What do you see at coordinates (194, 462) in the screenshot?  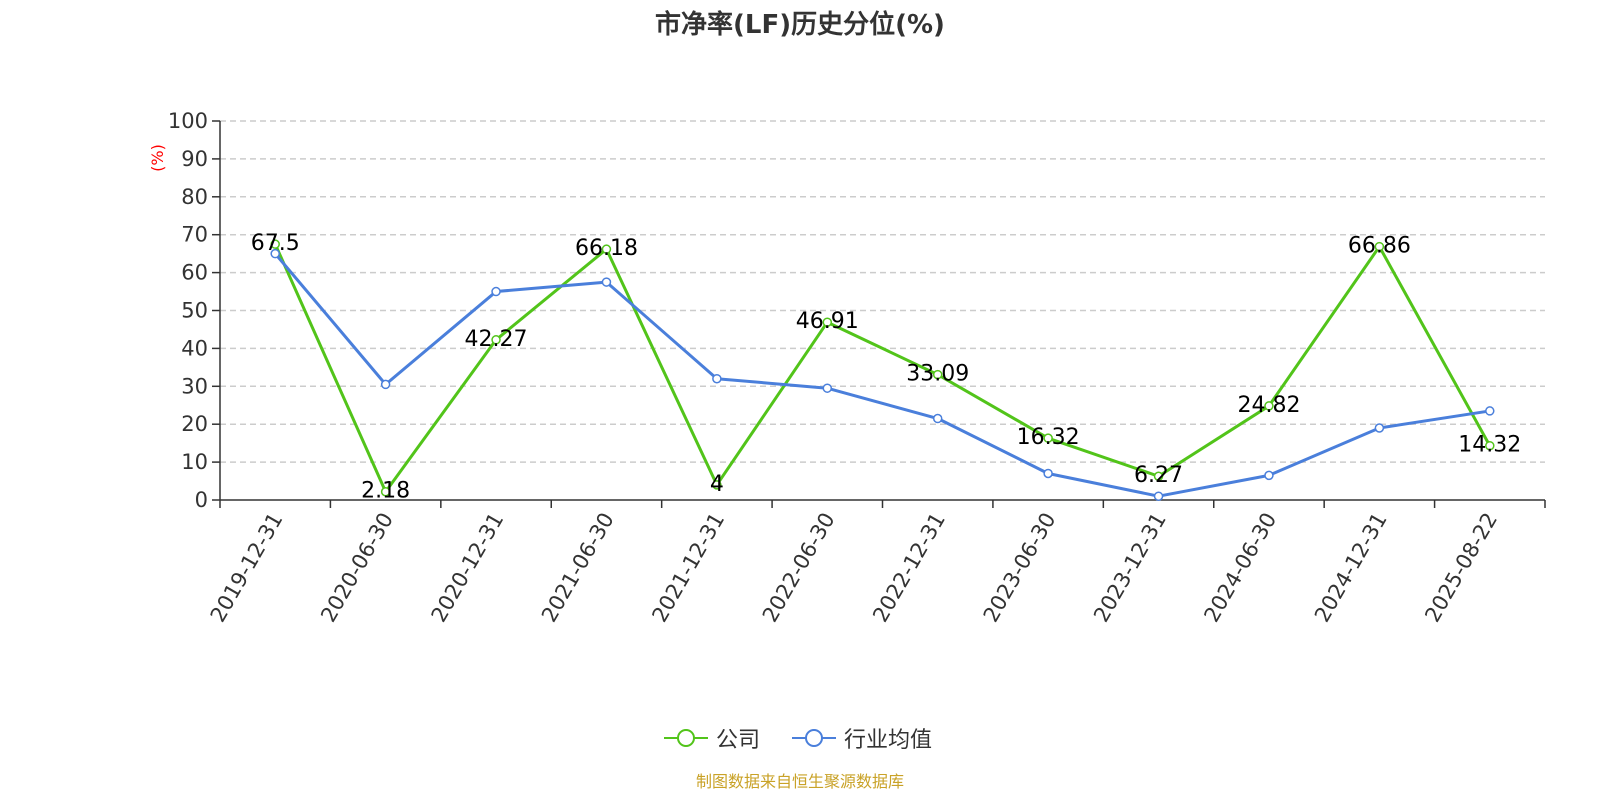 I see `y-tick-label: 10` at bounding box center [194, 462].